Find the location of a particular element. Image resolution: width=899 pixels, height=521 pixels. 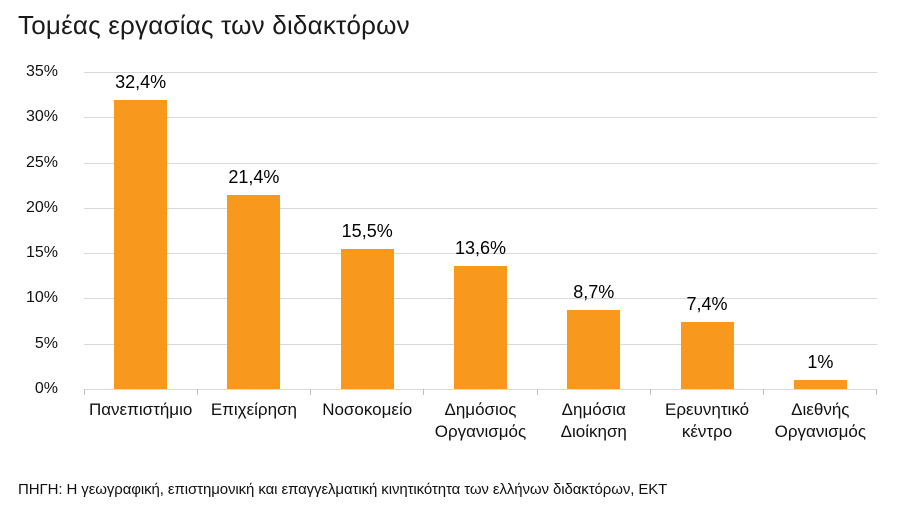

x-category-label: Νοσοκομείο is located at coordinates (367, 409).